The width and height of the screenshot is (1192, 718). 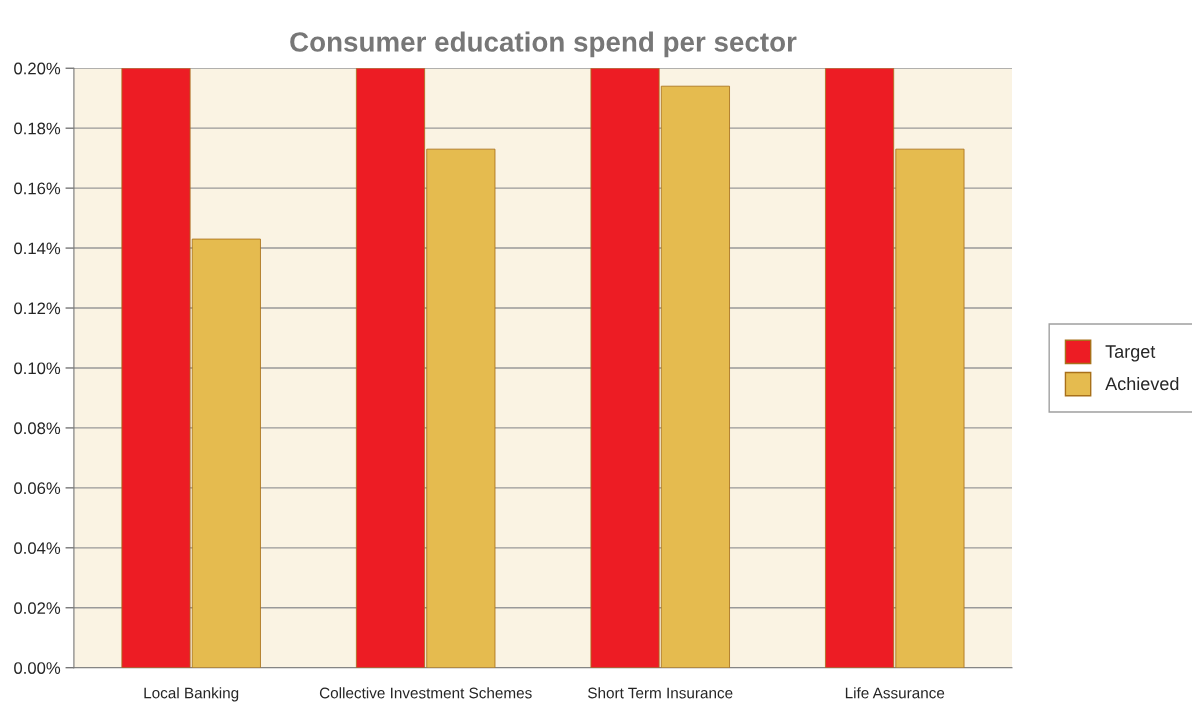 What do you see at coordinates (37, 308) in the screenshot?
I see `y-tick-label: 0.12%` at bounding box center [37, 308].